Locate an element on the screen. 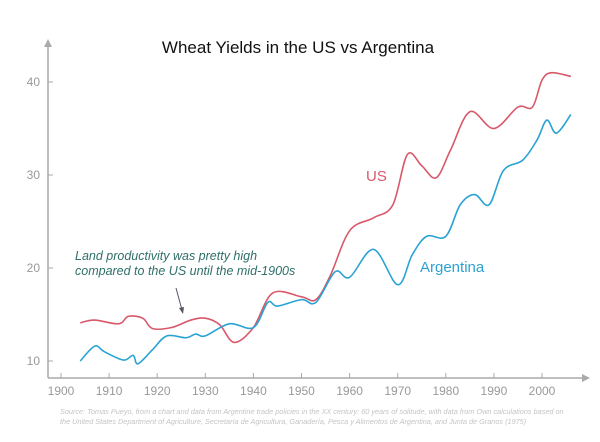  annotation-arrow-icon is located at coordinates (179, 300).